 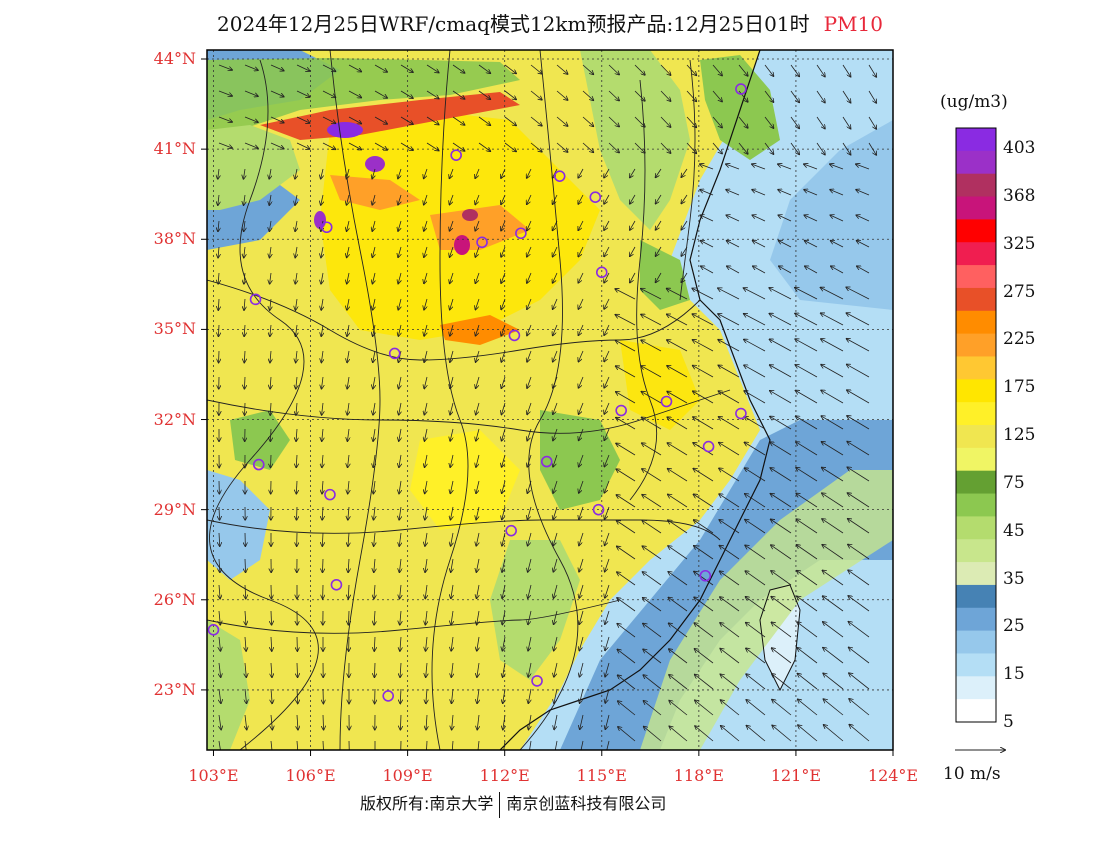 I want to click on legend-label: 403, so click(x=1019, y=148).